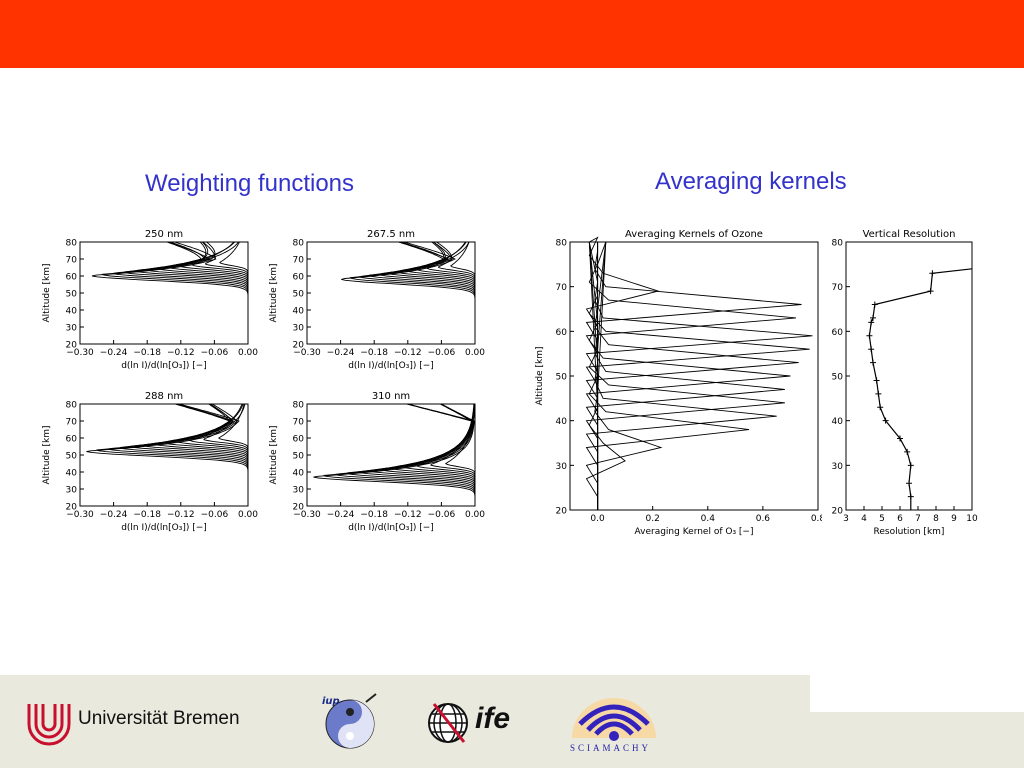 The width and height of the screenshot is (1024, 768). I want to click on x-tick-label: 4, so click(864, 519).